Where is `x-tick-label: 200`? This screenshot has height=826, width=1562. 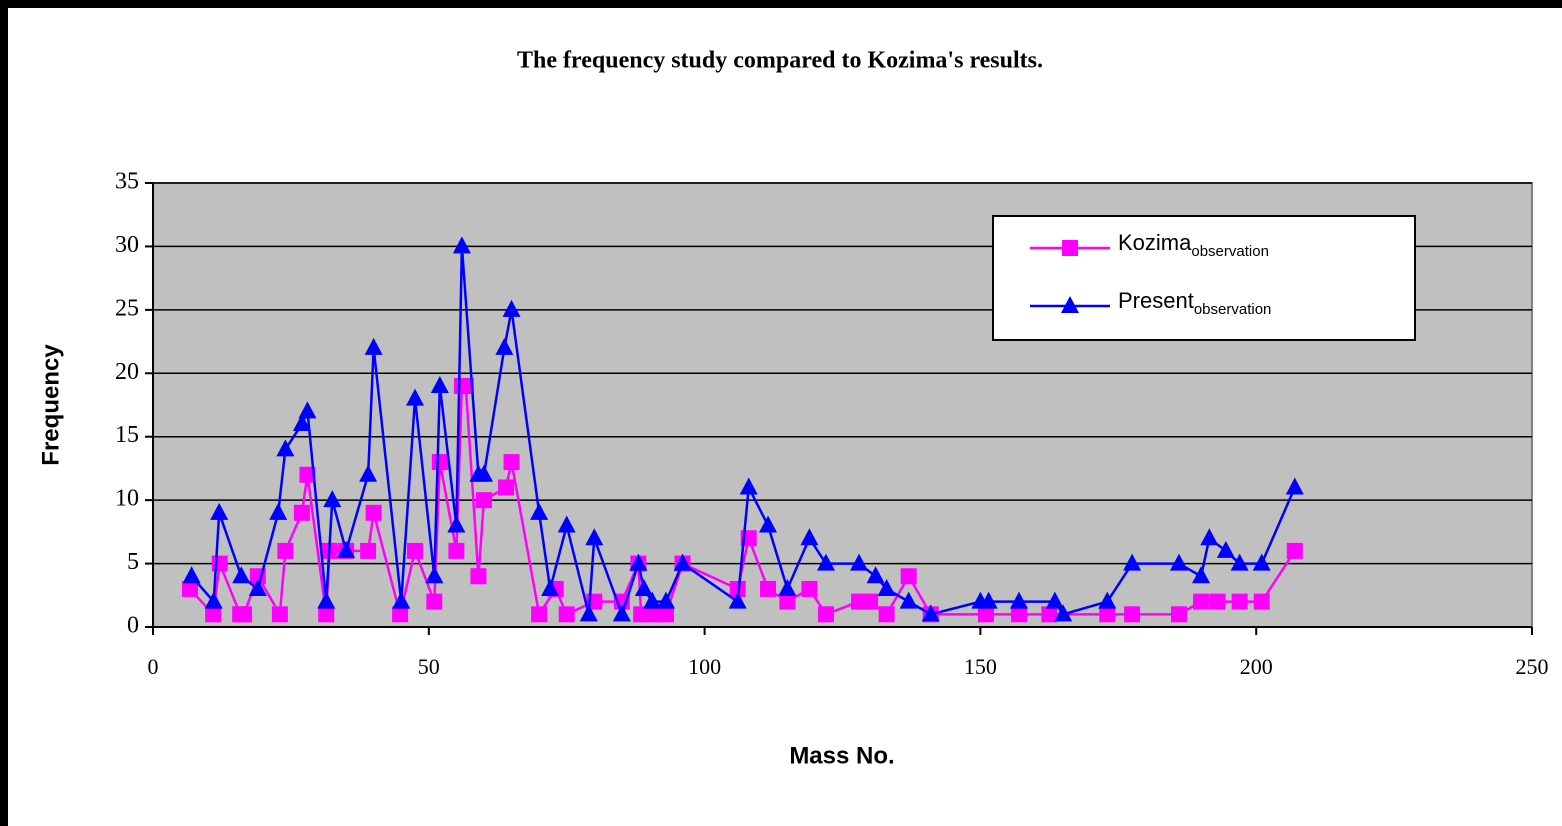 x-tick-label: 200 is located at coordinates (1256, 666).